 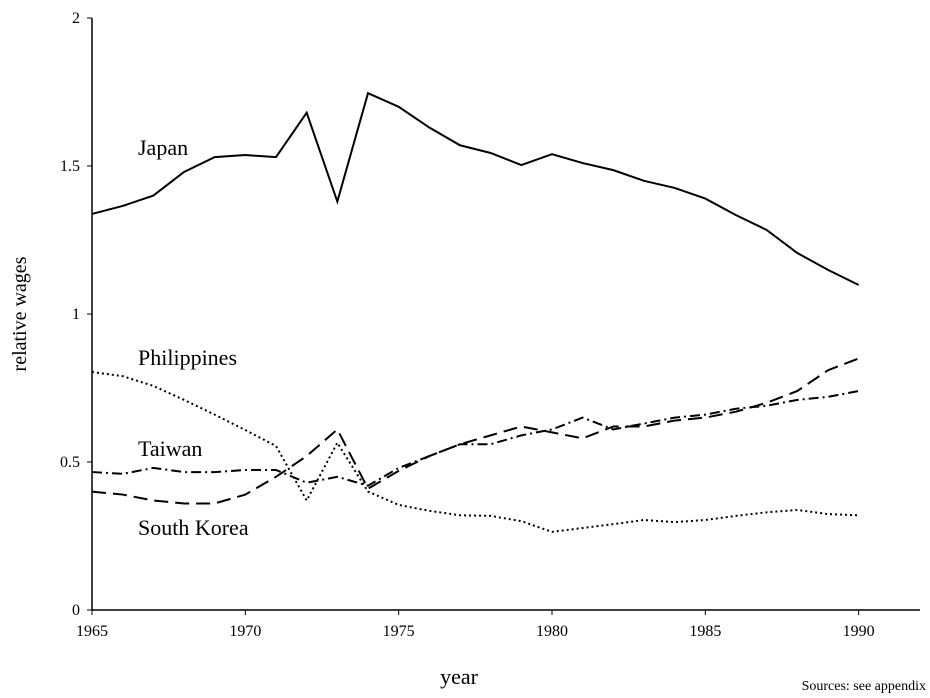 What do you see at coordinates (864, 686) in the screenshot?
I see `source-note: Sources: see appendix` at bounding box center [864, 686].